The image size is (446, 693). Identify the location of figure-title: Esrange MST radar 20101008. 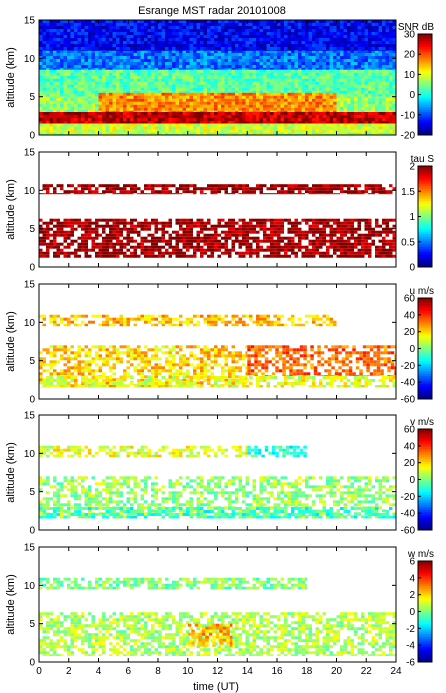
(212, 11).